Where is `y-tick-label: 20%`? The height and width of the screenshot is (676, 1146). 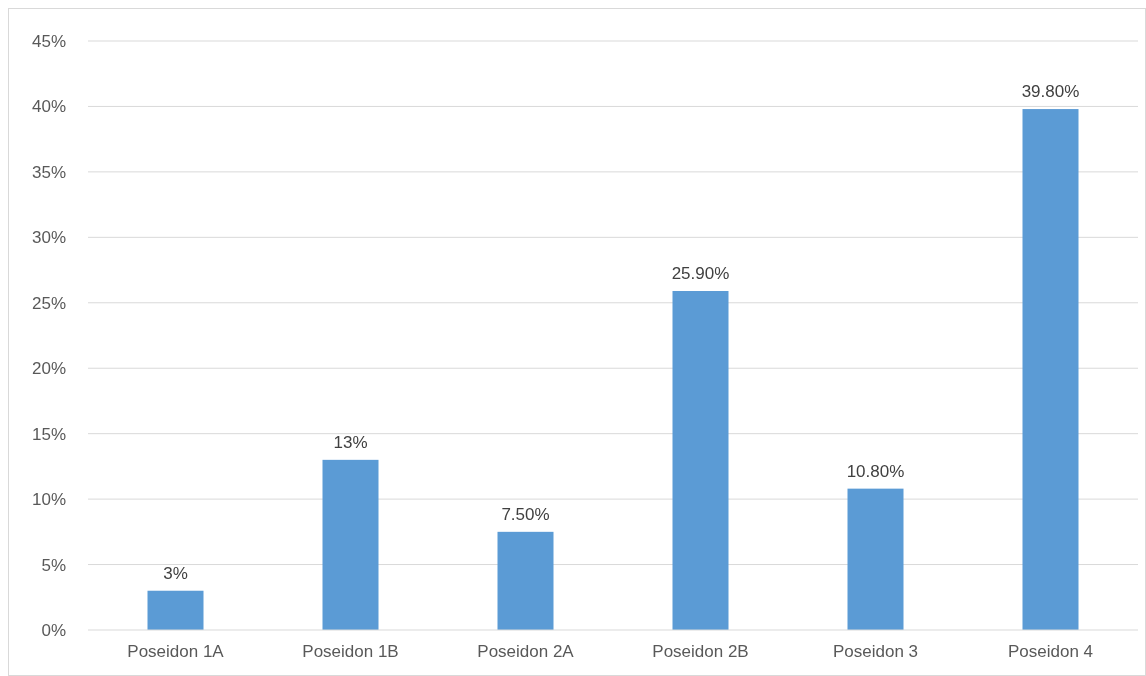 y-tick-label: 20% is located at coordinates (48, 369).